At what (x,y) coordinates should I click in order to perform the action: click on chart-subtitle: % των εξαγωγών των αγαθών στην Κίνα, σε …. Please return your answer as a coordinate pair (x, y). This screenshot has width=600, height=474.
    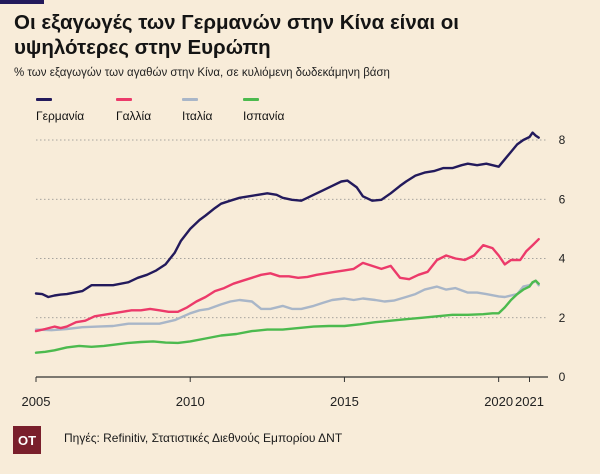
    Looking at the image, I should click on (202, 73).